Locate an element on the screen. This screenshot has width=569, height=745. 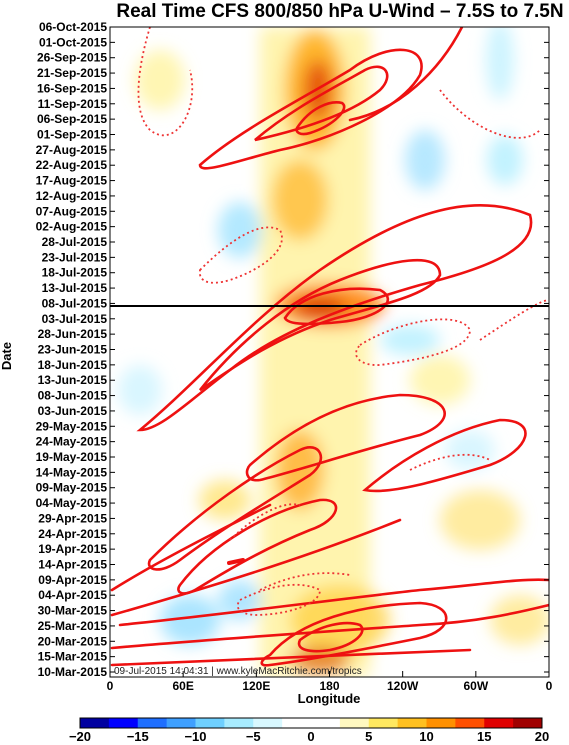
x-axis: 0 60E 120E 180 120W 60W 0 is located at coordinates (330, 682).